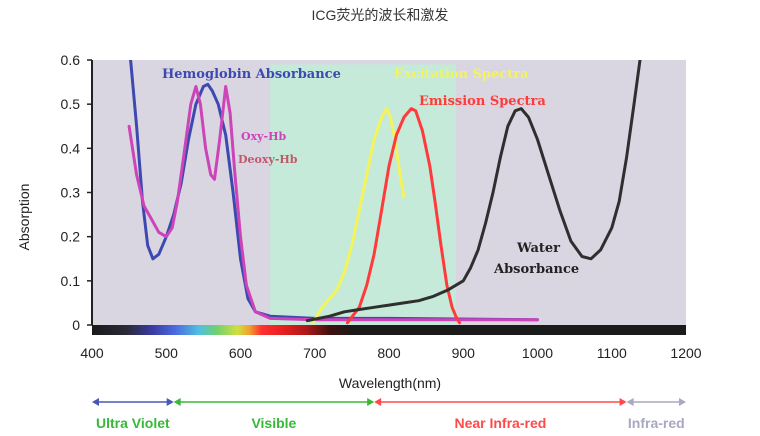 The image size is (760, 436). I want to click on region-label: Infra-red, so click(656, 423).